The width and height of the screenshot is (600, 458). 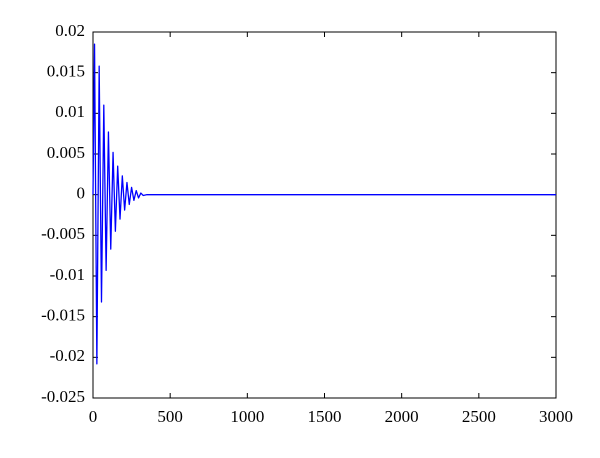 What do you see at coordinates (67, 355) in the screenshot?
I see `y-tick-label: -0.02` at bounding box center [67, 355].